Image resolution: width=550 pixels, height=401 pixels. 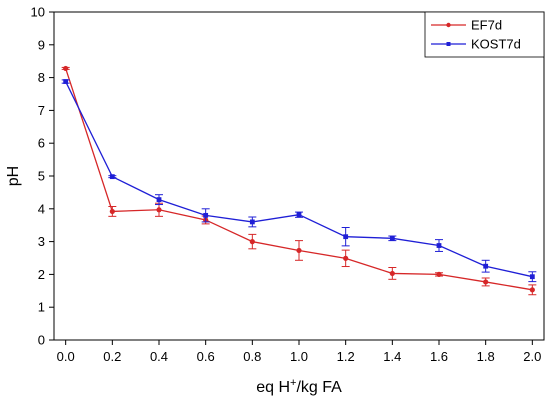 I want to click on x-axis-title: eq H+/kg FA, so click(x=299, y=386).